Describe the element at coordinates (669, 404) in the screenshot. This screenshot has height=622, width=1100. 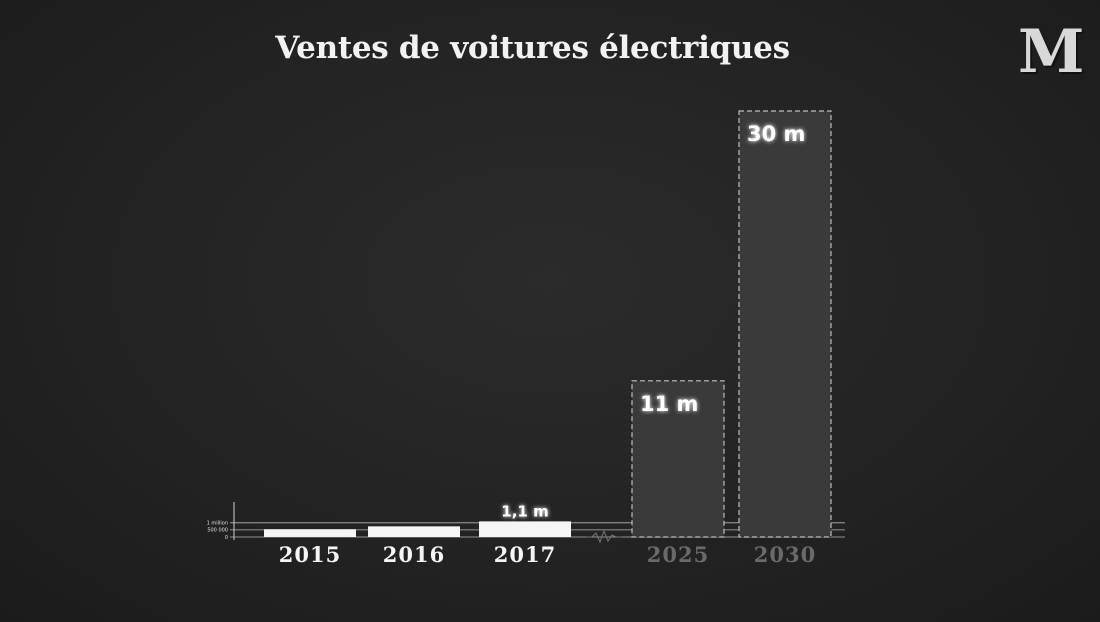
I see `data-label: 11 m` at that location.